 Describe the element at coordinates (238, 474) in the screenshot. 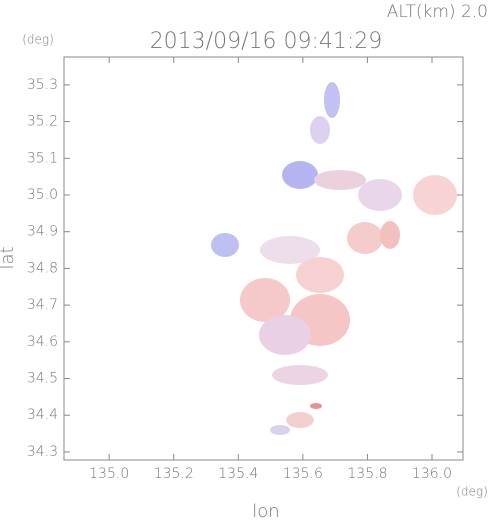

I see `x-tick-label: 135.4` at that location.